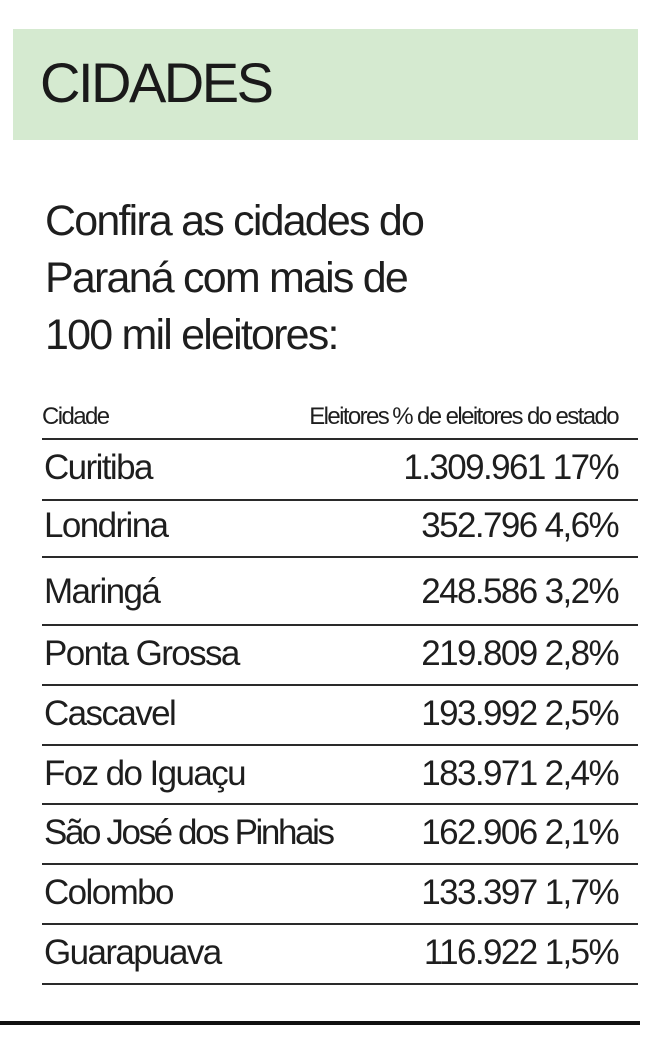 The width and height of the screenshot is (660, 1063). I want to click on column-header-city: Cidade, so click(76, 416).